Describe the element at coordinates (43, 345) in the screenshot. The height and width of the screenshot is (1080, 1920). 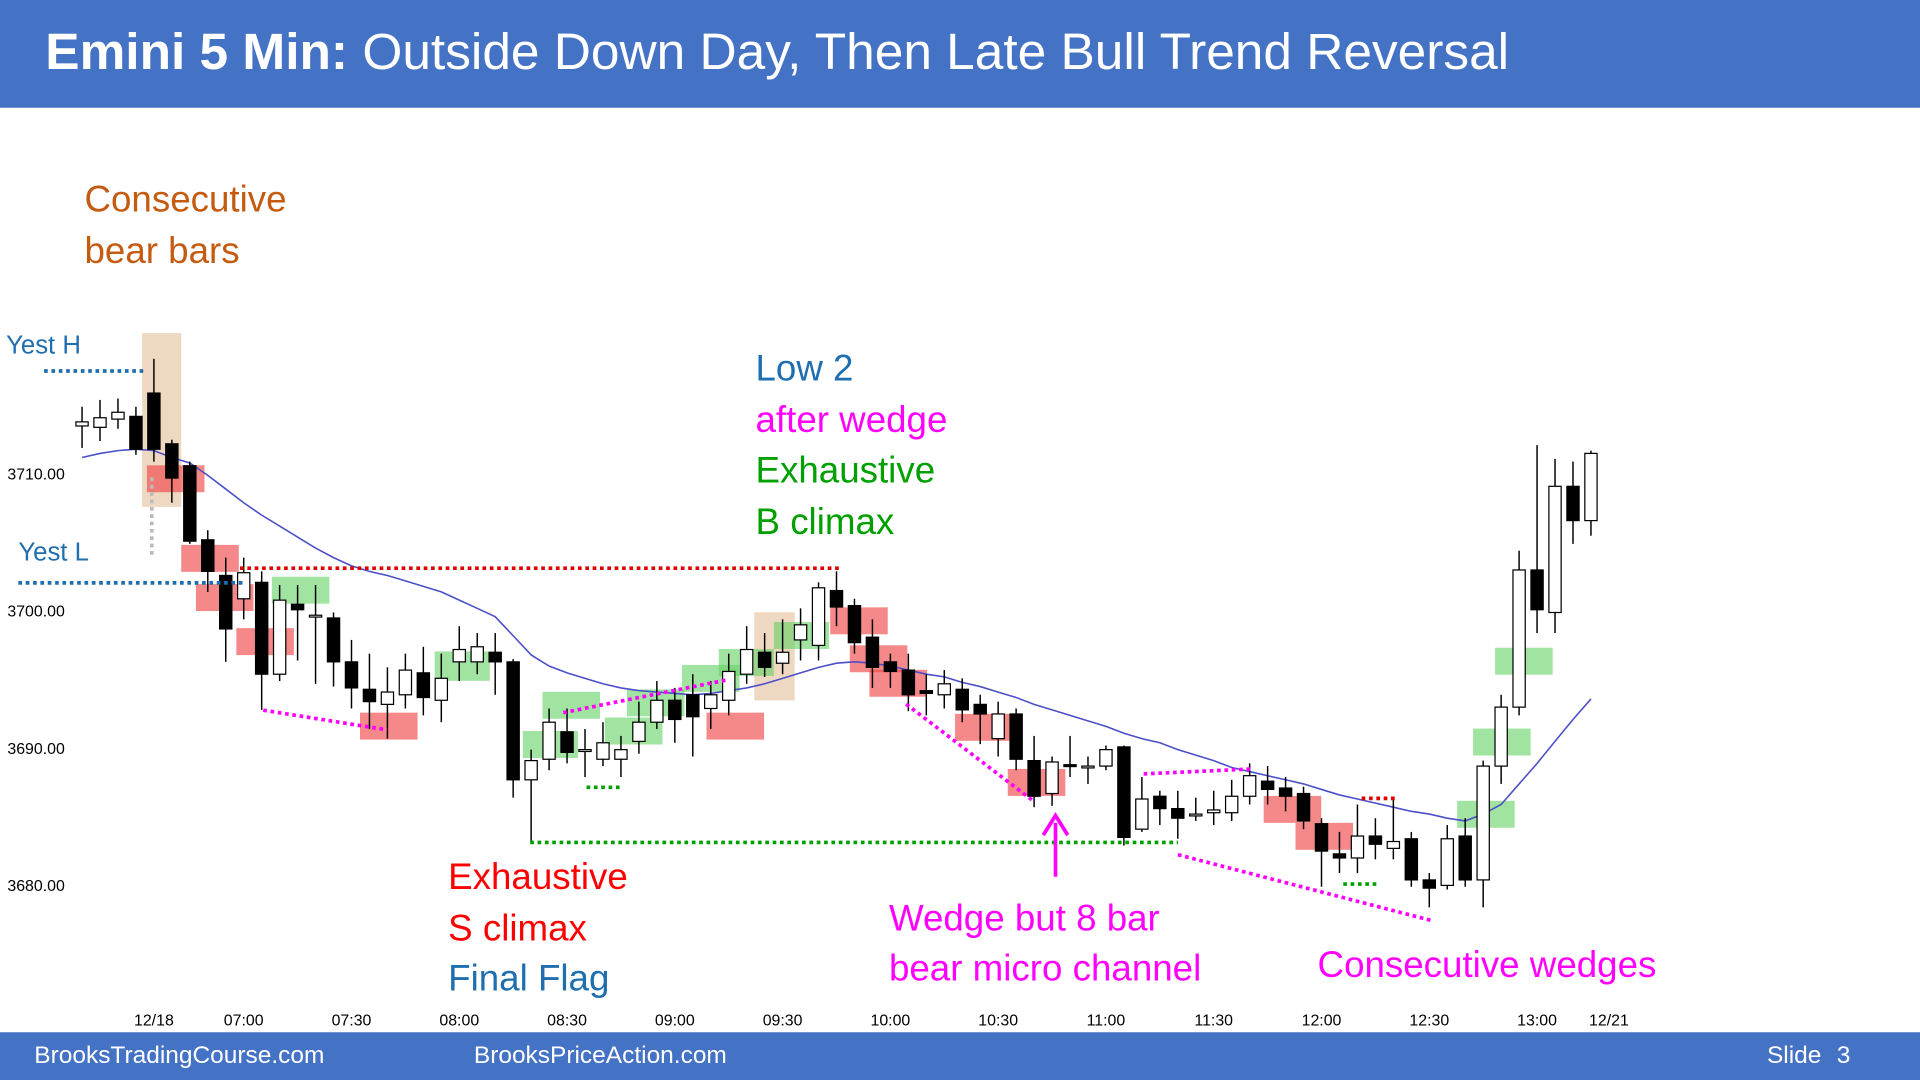
I see `annotation: Yest H` at that location.